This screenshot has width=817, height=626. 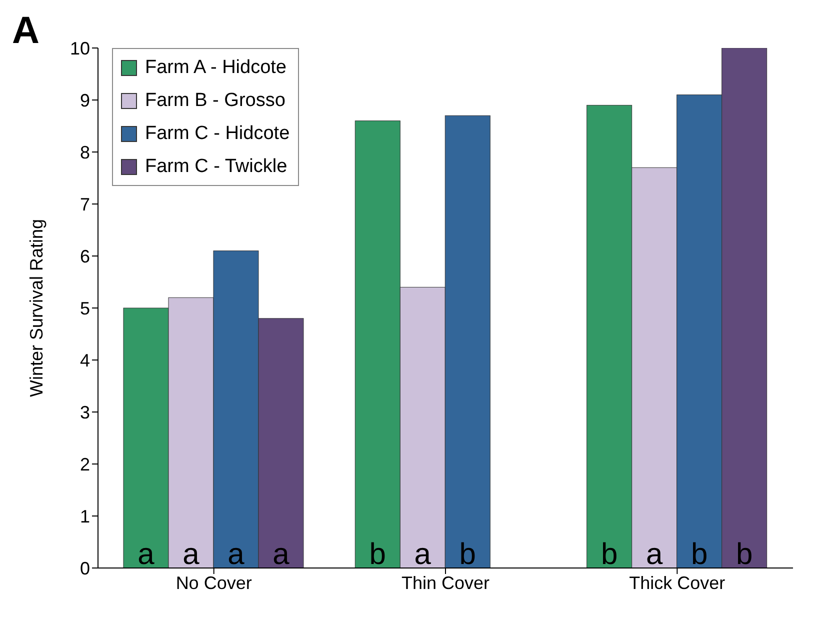 What do you see at coordinates (85, 360) in the screenshot?
I see `y-tick-label: 4` at bounding box center [85, 360].